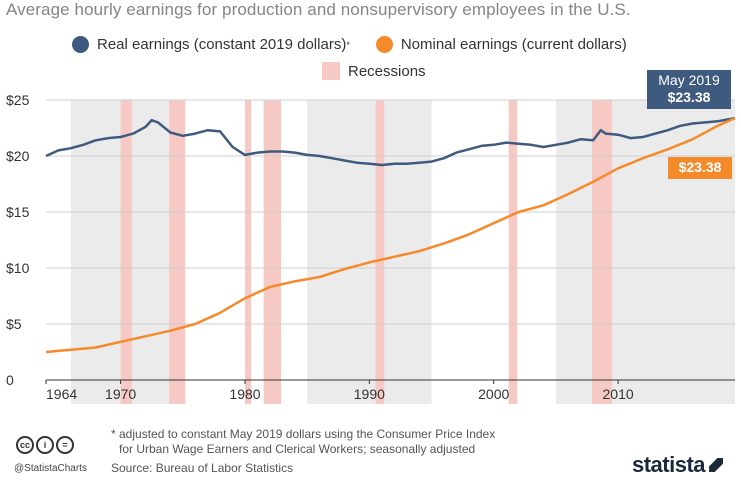  Describe the element at coordinates (10, 380) in the screenshot. I see `y-tick-label-0: 0` at that location.